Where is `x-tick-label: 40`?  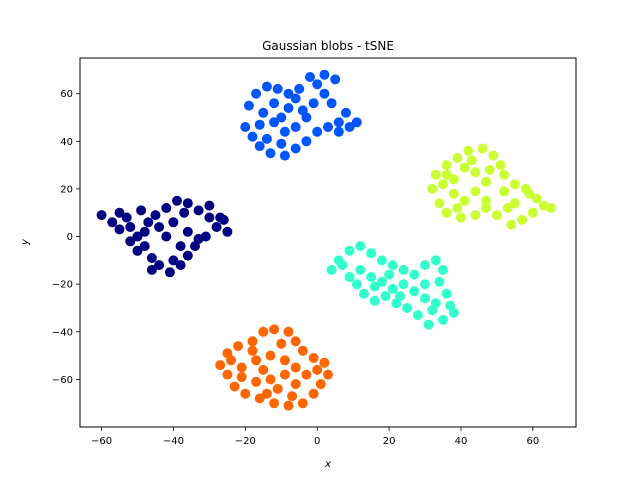 x-tick-label: 40 is located at coordinates (461, 441).